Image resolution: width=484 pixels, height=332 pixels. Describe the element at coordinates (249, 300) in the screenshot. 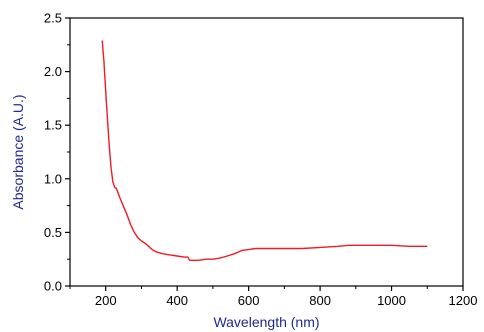

I see `x-tick-label: 600` at that location.